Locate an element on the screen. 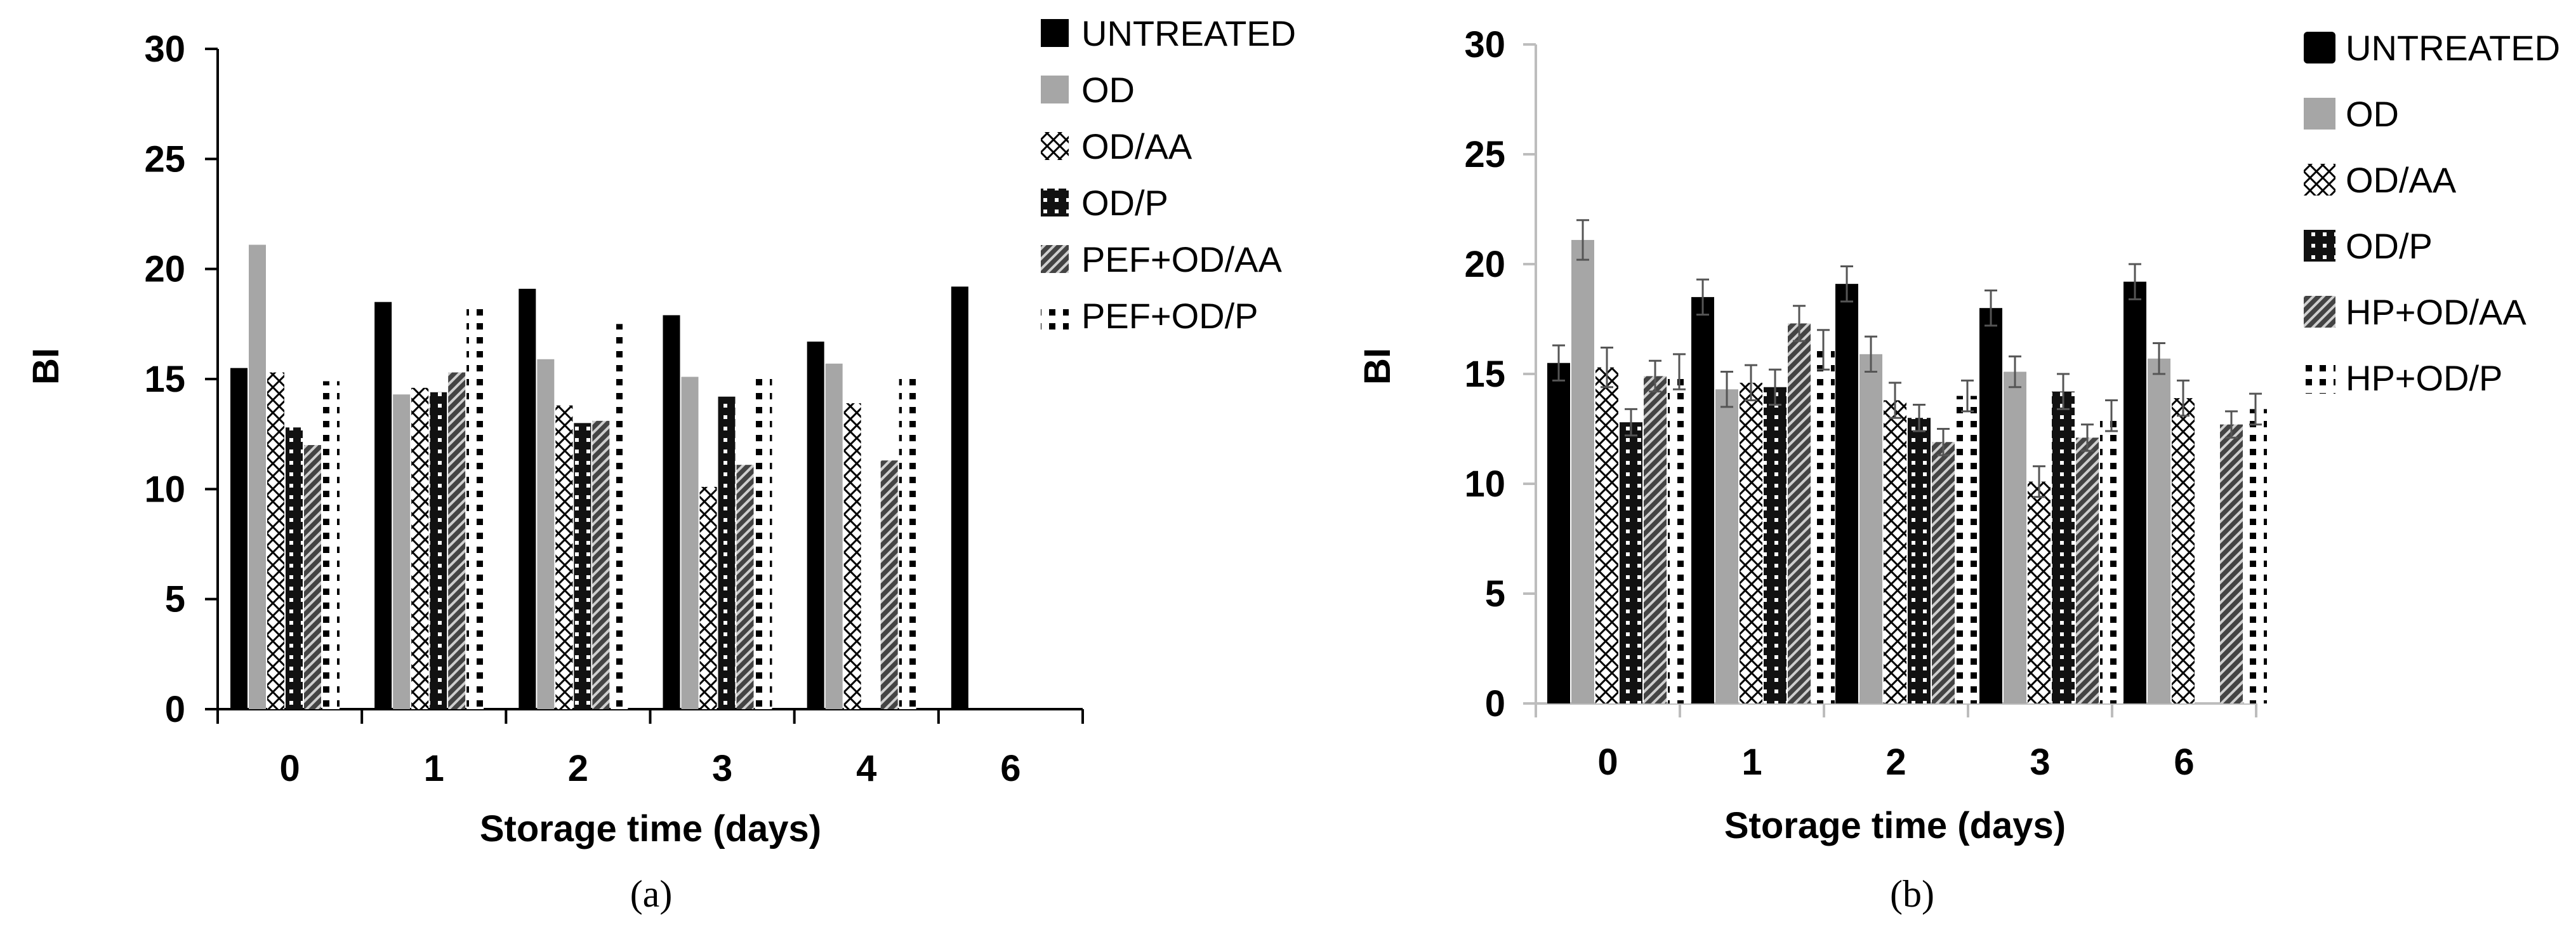 The width and height of the screenshot is (2576, 939). legend-label: UNTREATED is located at coordinates (1189, 33).